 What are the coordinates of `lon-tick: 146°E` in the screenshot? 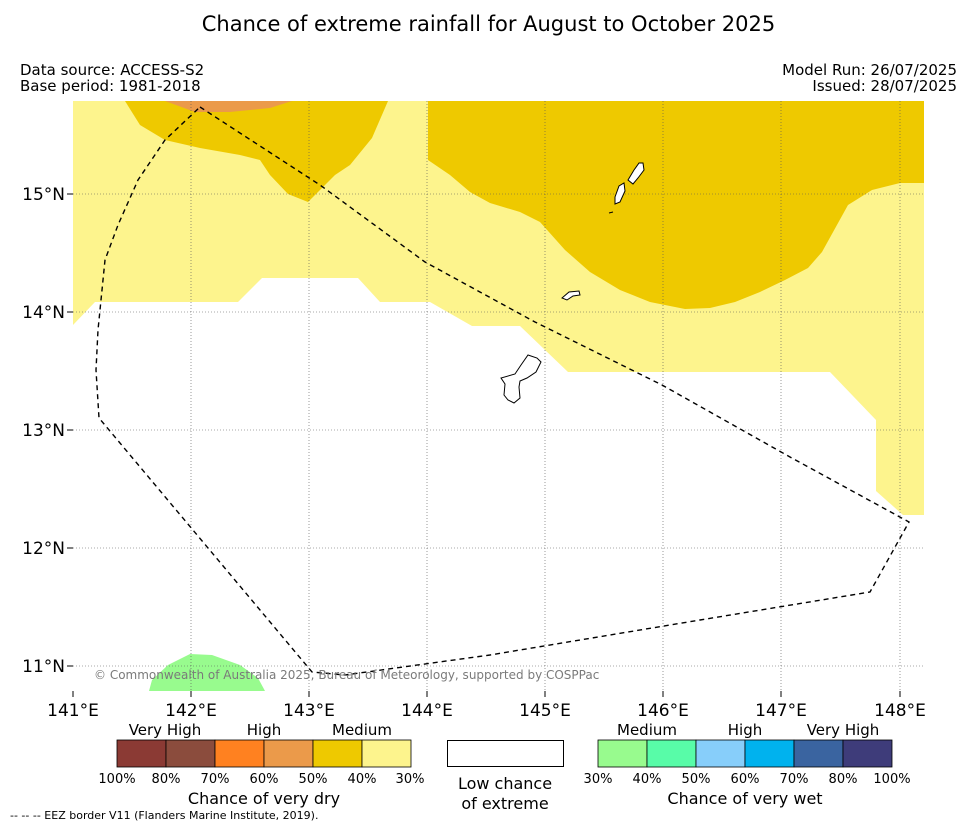 It's located at (663, 711).